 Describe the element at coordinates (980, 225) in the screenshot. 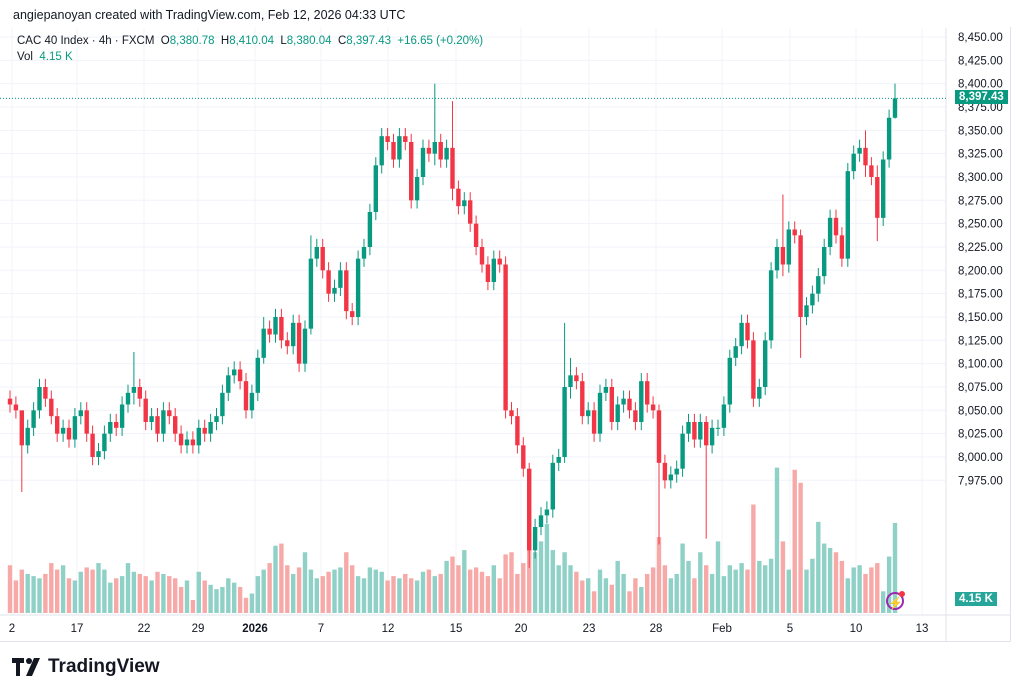

I see `price-axis-label: 8,250.00` at that location.